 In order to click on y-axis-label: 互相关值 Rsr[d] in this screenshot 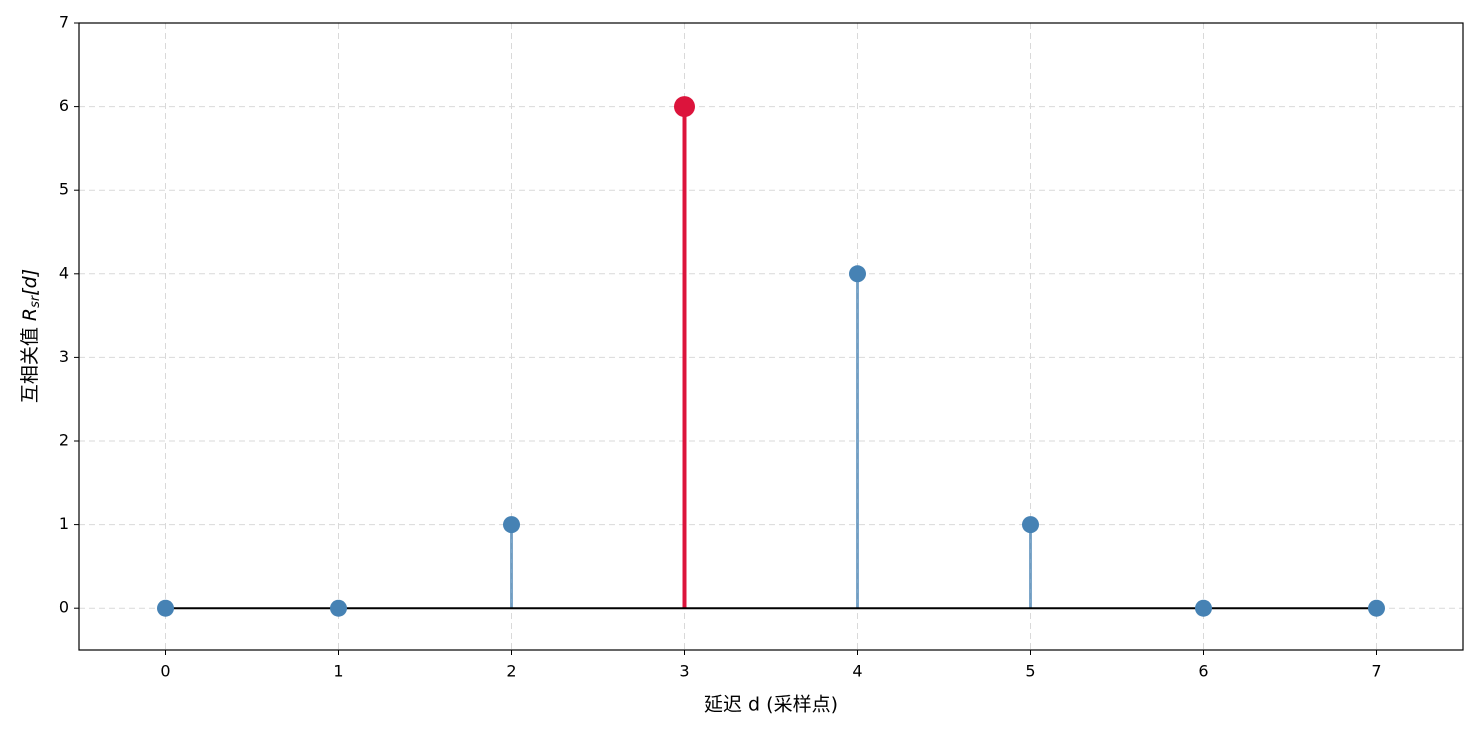, I will do `click(31, 336)`.